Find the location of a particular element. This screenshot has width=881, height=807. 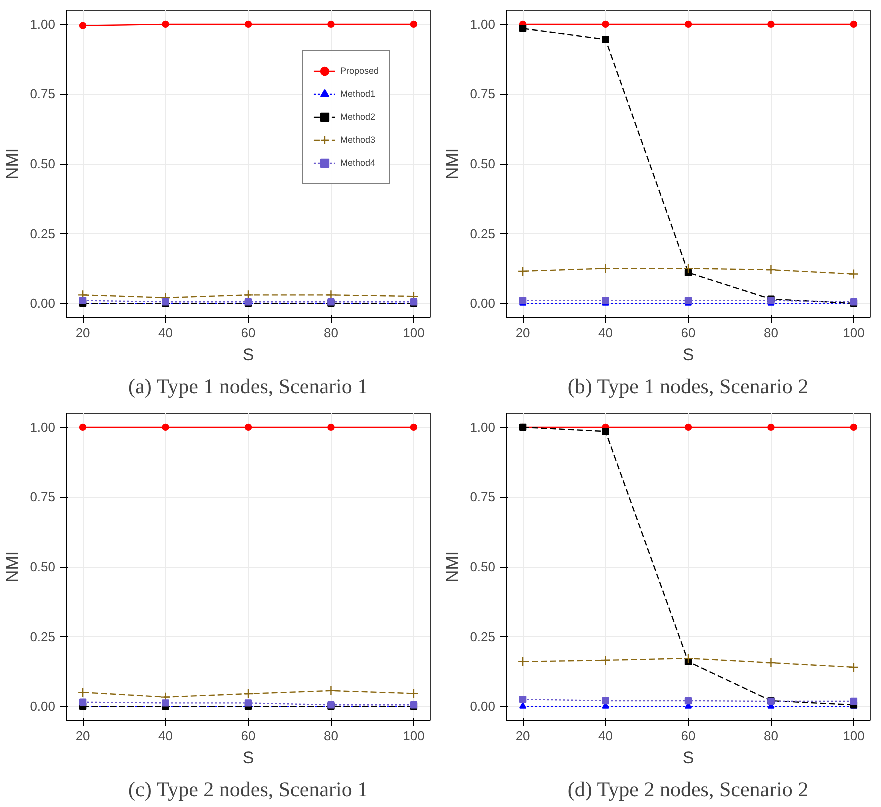

text: (a) Type 1 nodes, Scenario 1 is located at coordinates (248, 386).